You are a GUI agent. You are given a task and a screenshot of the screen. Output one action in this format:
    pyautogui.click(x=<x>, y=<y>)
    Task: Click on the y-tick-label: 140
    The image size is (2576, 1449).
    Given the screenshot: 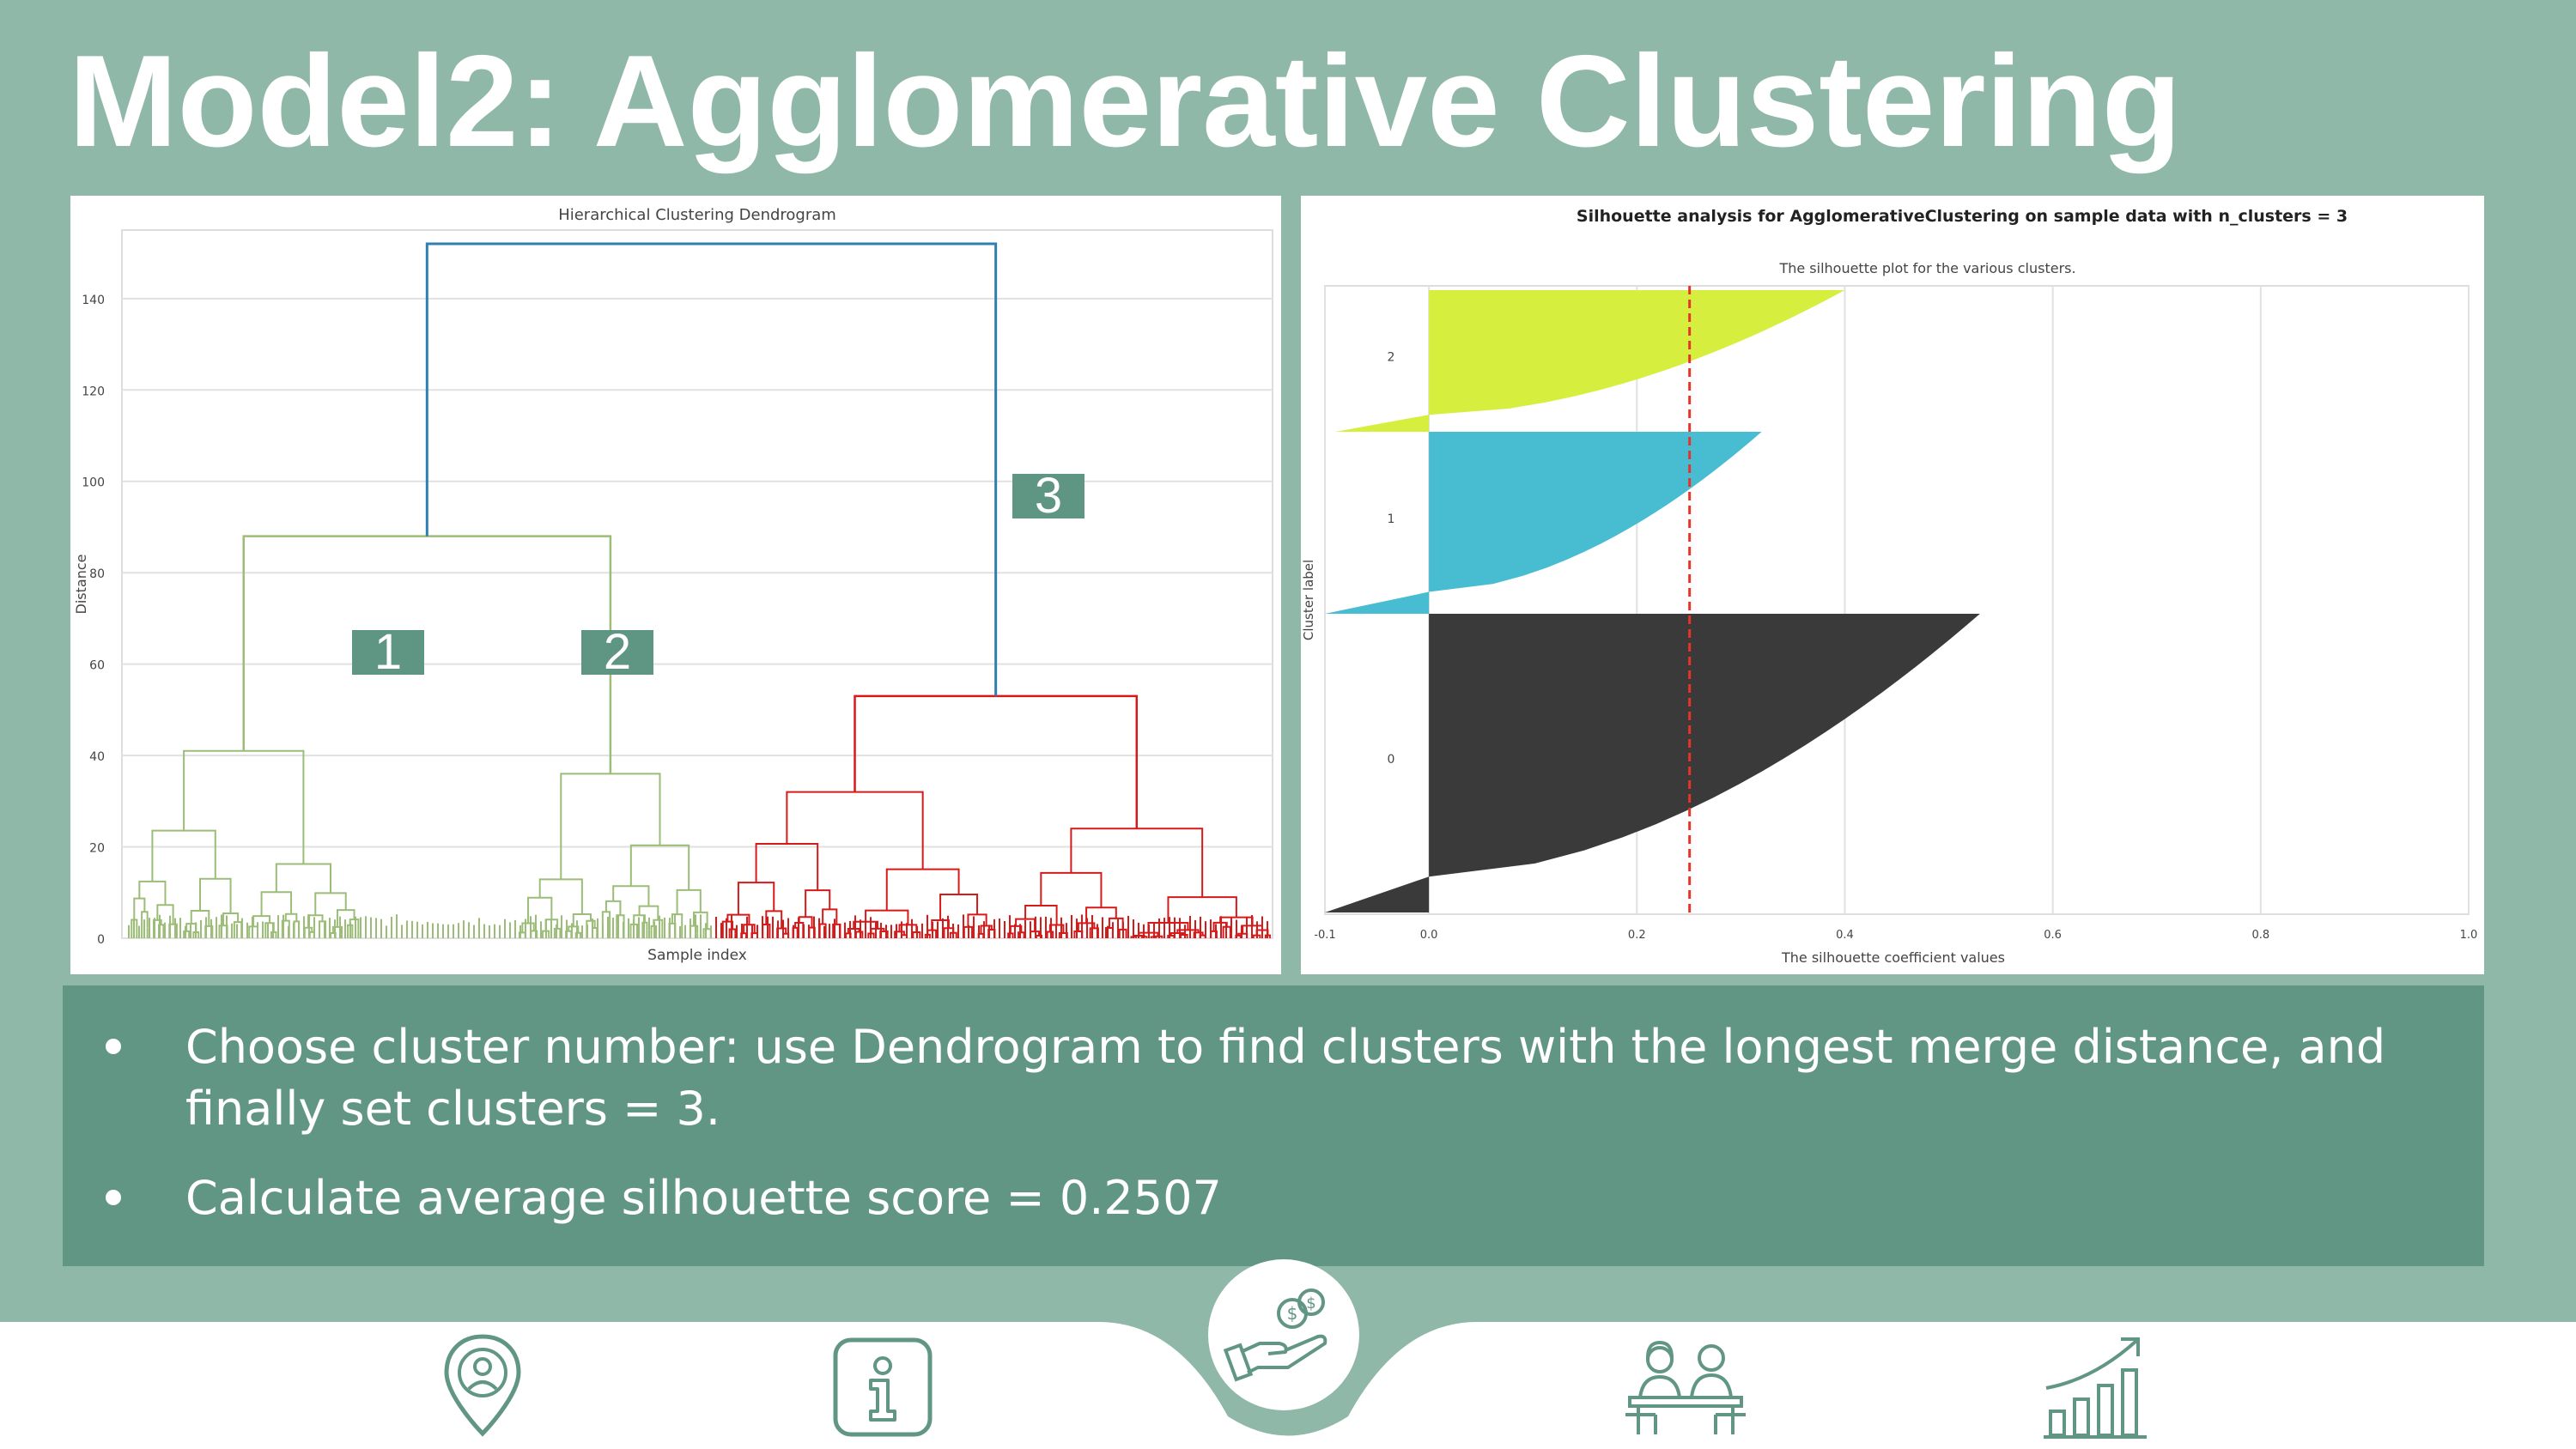 What is the action you would take?
    pyautogui.click(x=93, y=300)
    